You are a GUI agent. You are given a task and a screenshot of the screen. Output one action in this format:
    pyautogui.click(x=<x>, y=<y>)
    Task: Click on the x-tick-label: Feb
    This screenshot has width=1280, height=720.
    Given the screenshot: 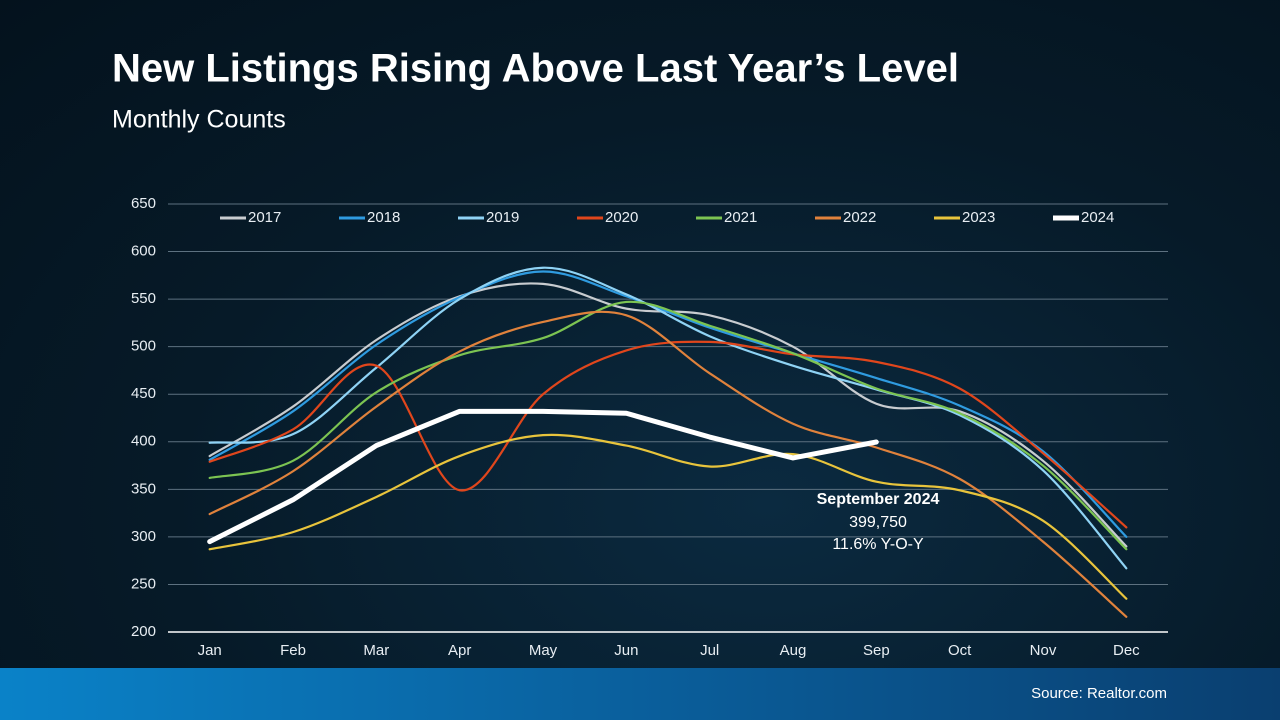 What is the action you would take?
    pyautogui.click(x=293, y=650)
    